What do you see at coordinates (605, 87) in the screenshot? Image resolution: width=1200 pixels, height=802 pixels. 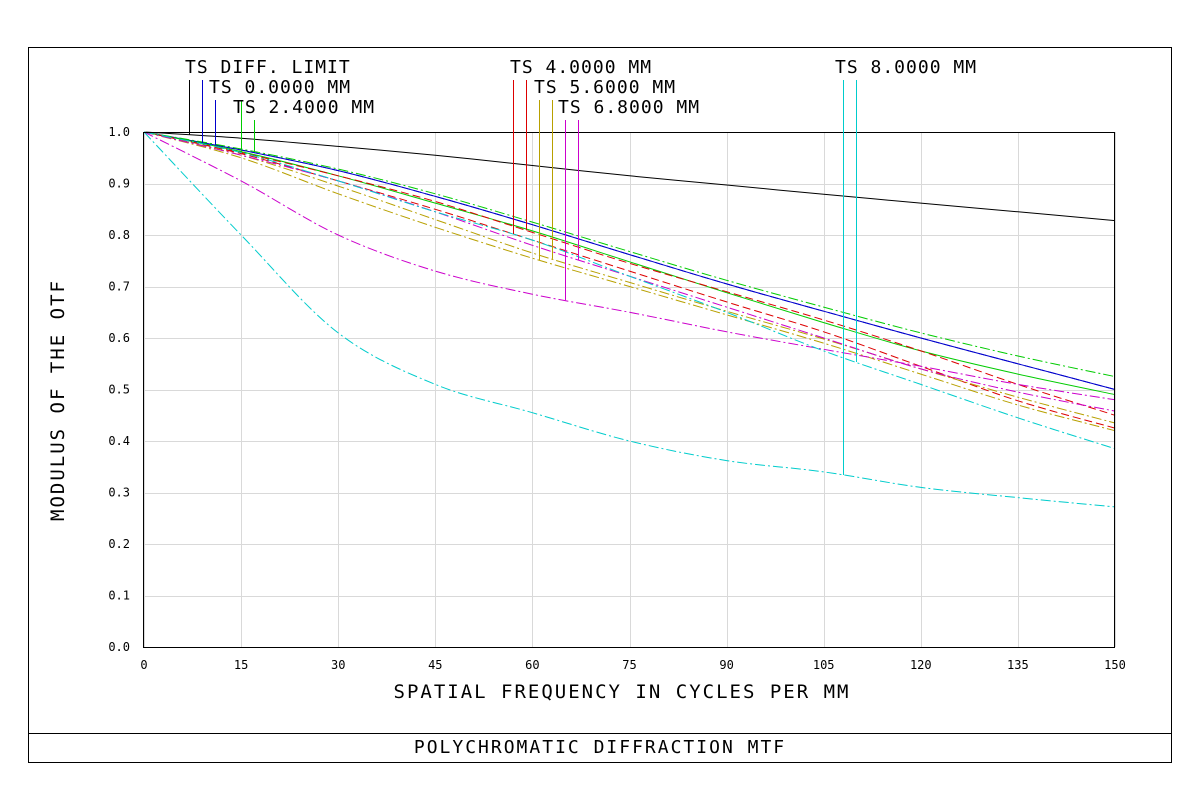 I see `legend-label-ts-5-6000-mm: TS 5.6000 MM` at bounding box center [605, 87].